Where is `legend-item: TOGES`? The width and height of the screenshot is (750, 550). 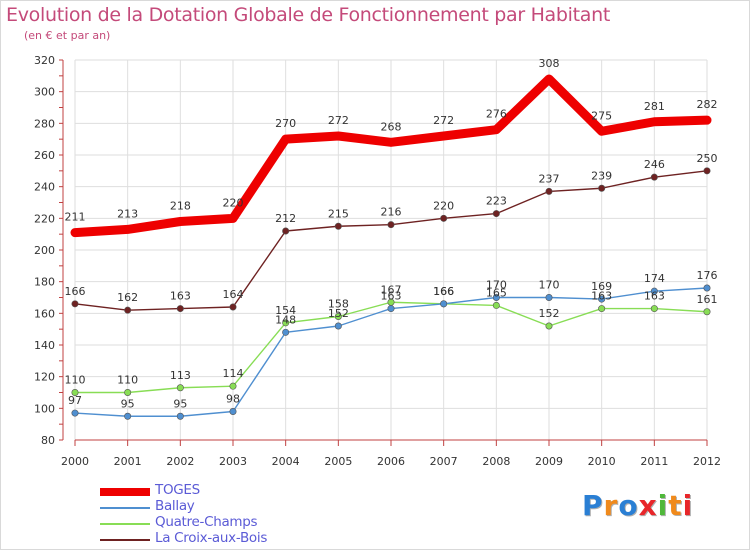 legend-item: TOGES is located at coordinates (230, 491).